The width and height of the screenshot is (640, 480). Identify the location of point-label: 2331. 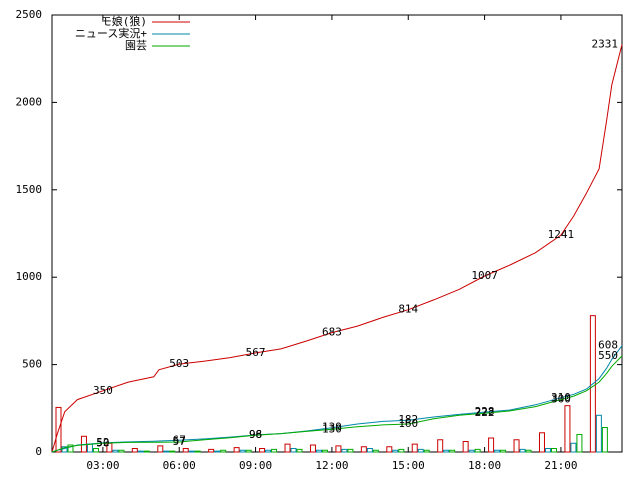
(605, 44).